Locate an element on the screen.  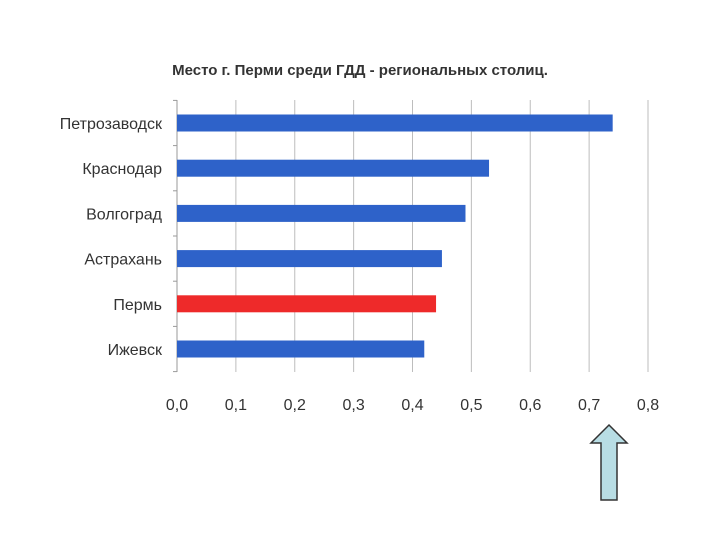
category-label: Астрахань is located at coordinates (123, 260).